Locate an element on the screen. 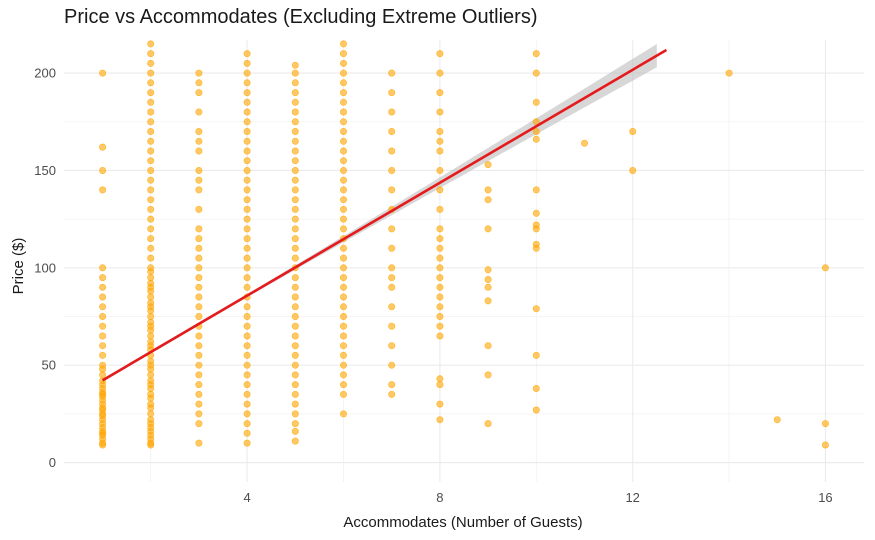  x-axis-title: Accommodates (Number of Guests) is located at coordinates (462, 522).